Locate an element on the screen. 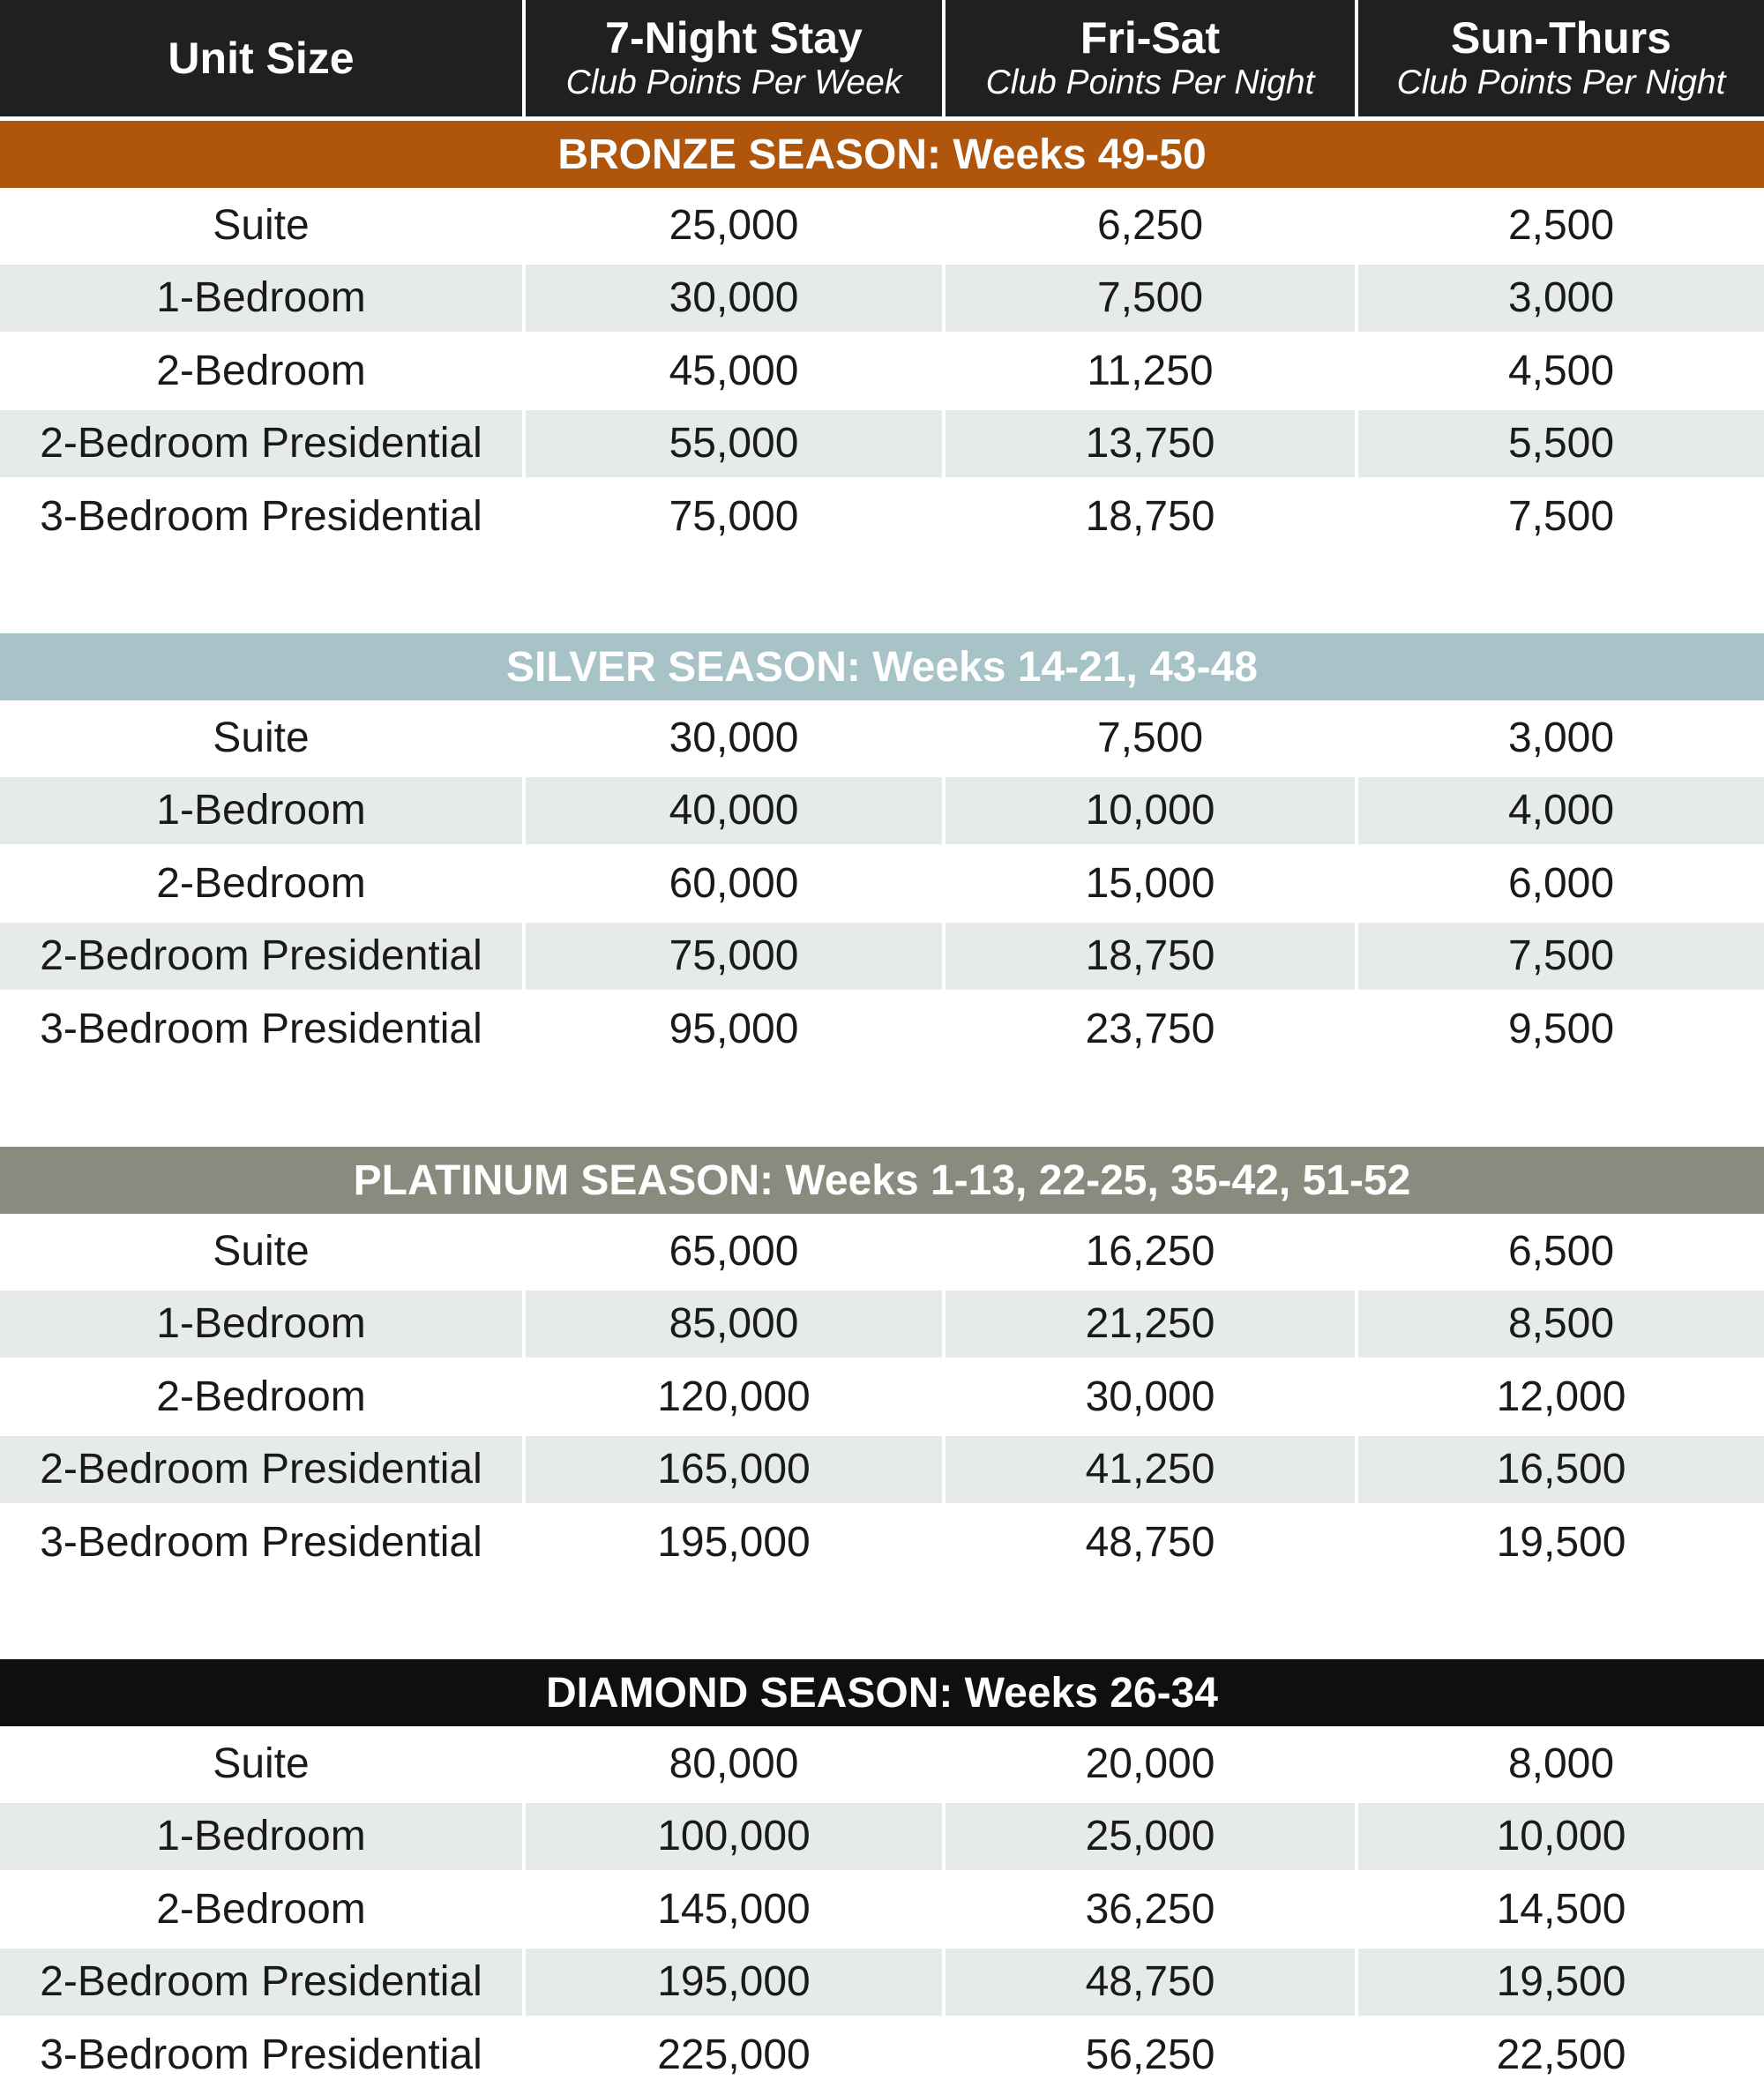 This screenshot has width=1764, height=2095. points-value: 19,500 is located at coordinates (1561, 1542).